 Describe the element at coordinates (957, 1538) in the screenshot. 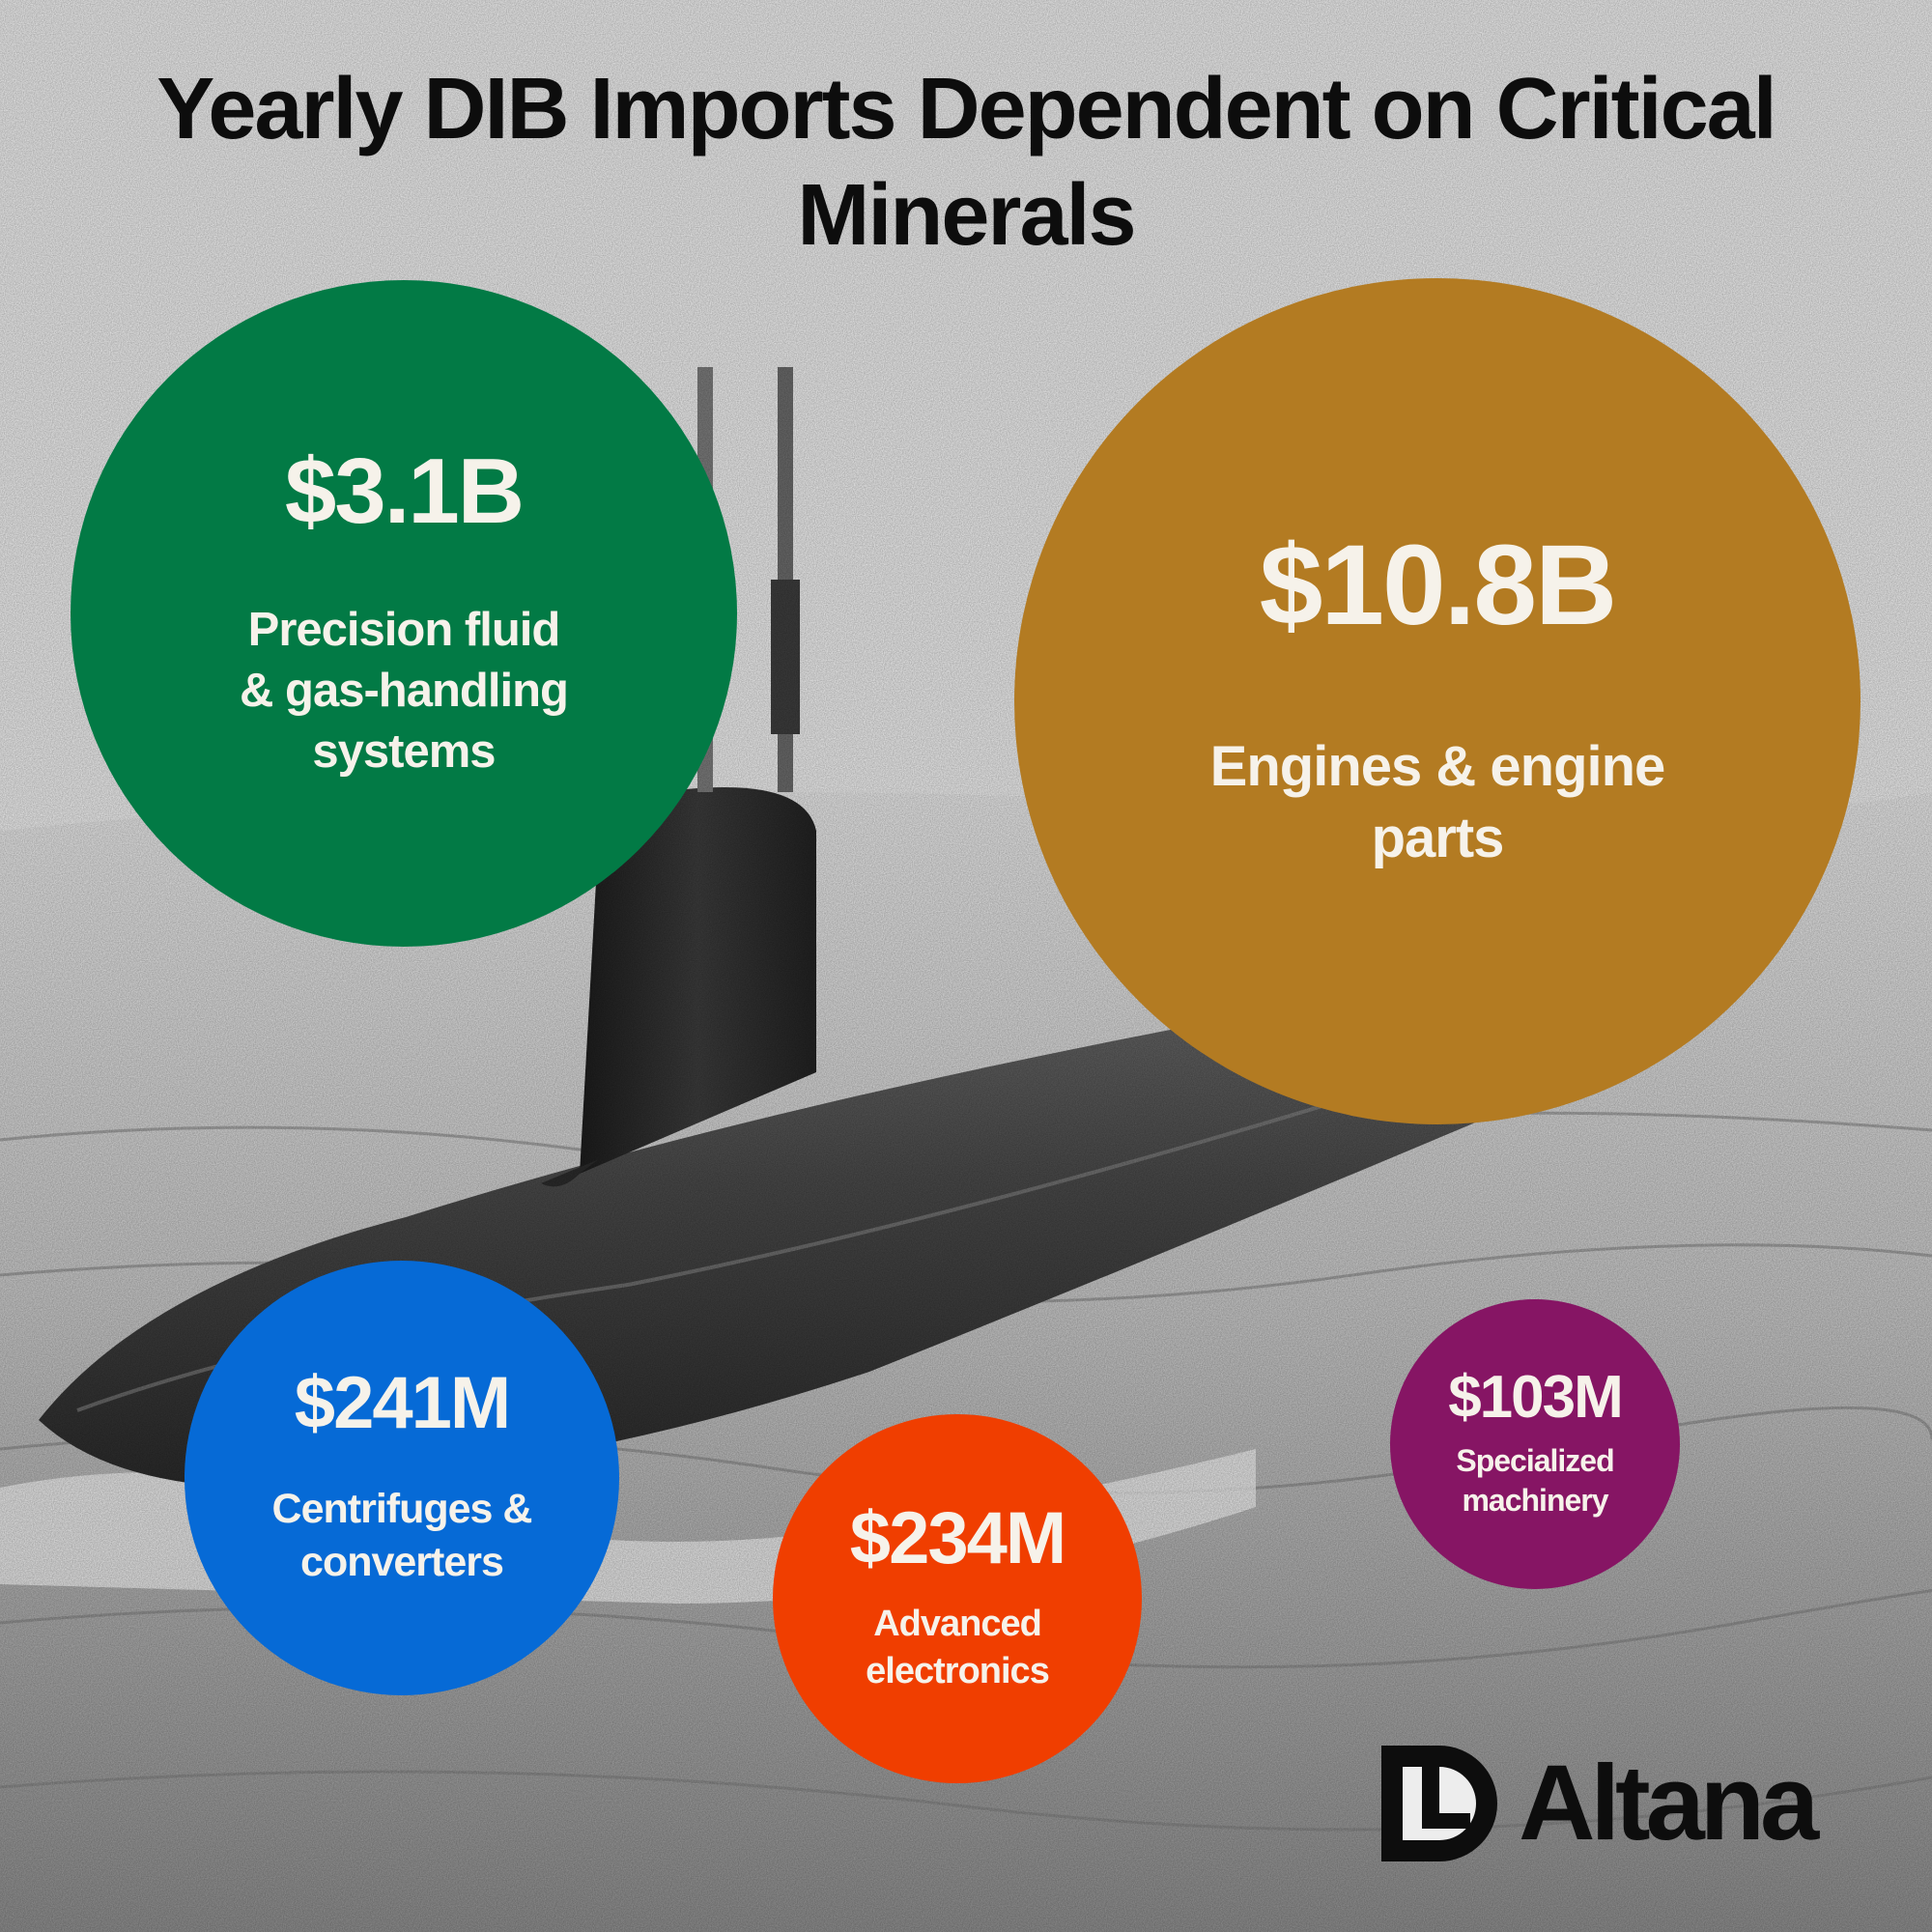

I see `bubble-value: $234M` at that location.